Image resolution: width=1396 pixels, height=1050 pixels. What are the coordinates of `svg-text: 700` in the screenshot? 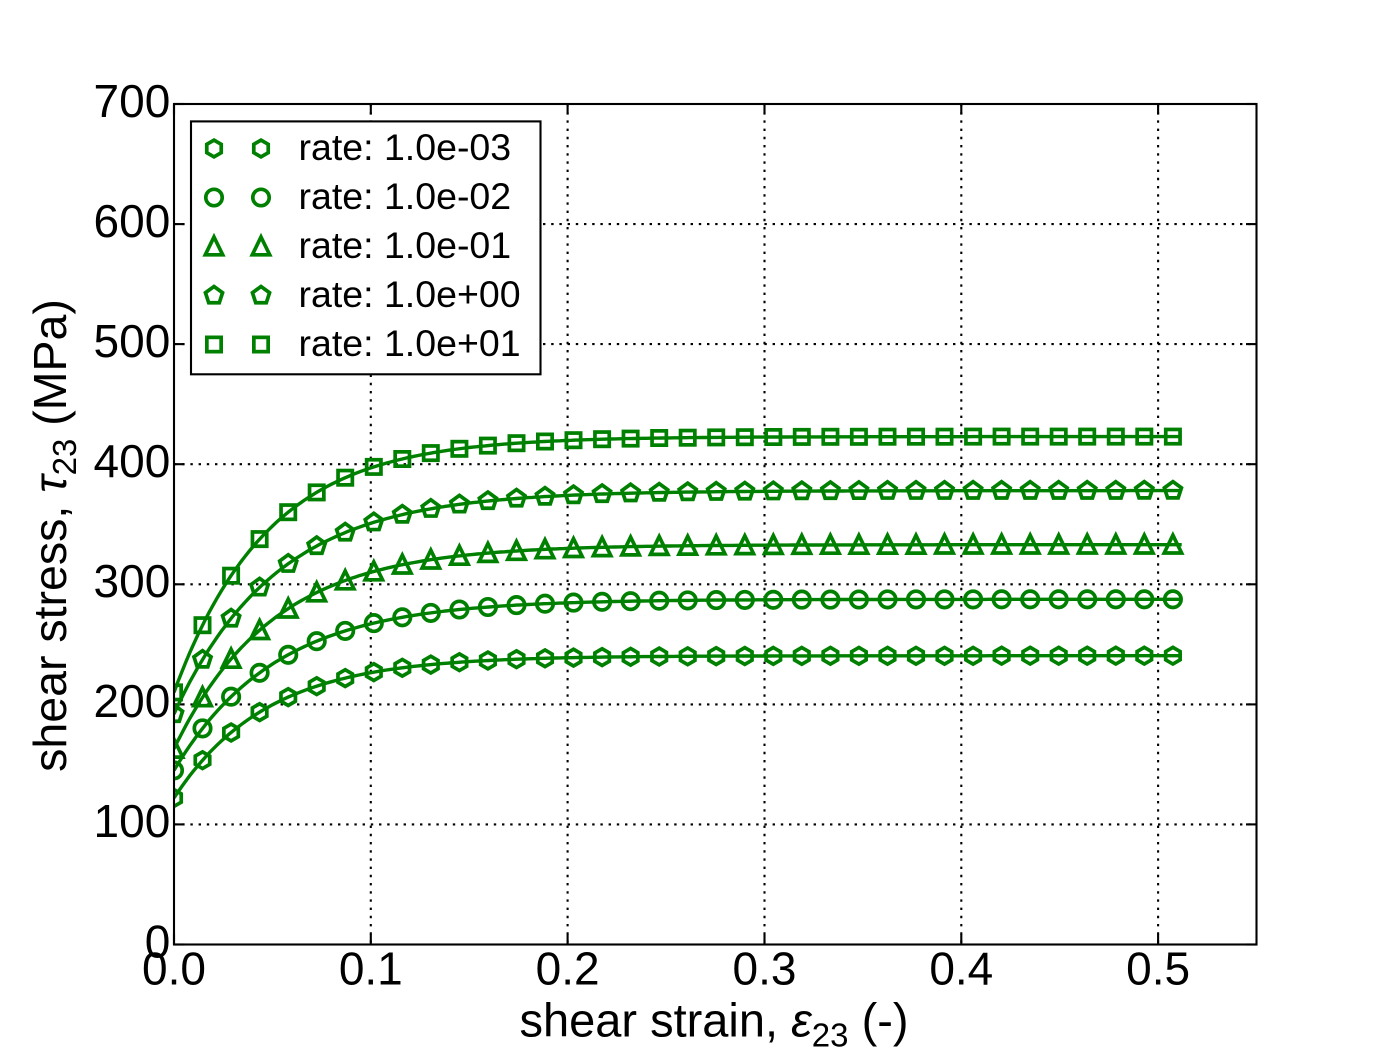 It's located at (132, 101).